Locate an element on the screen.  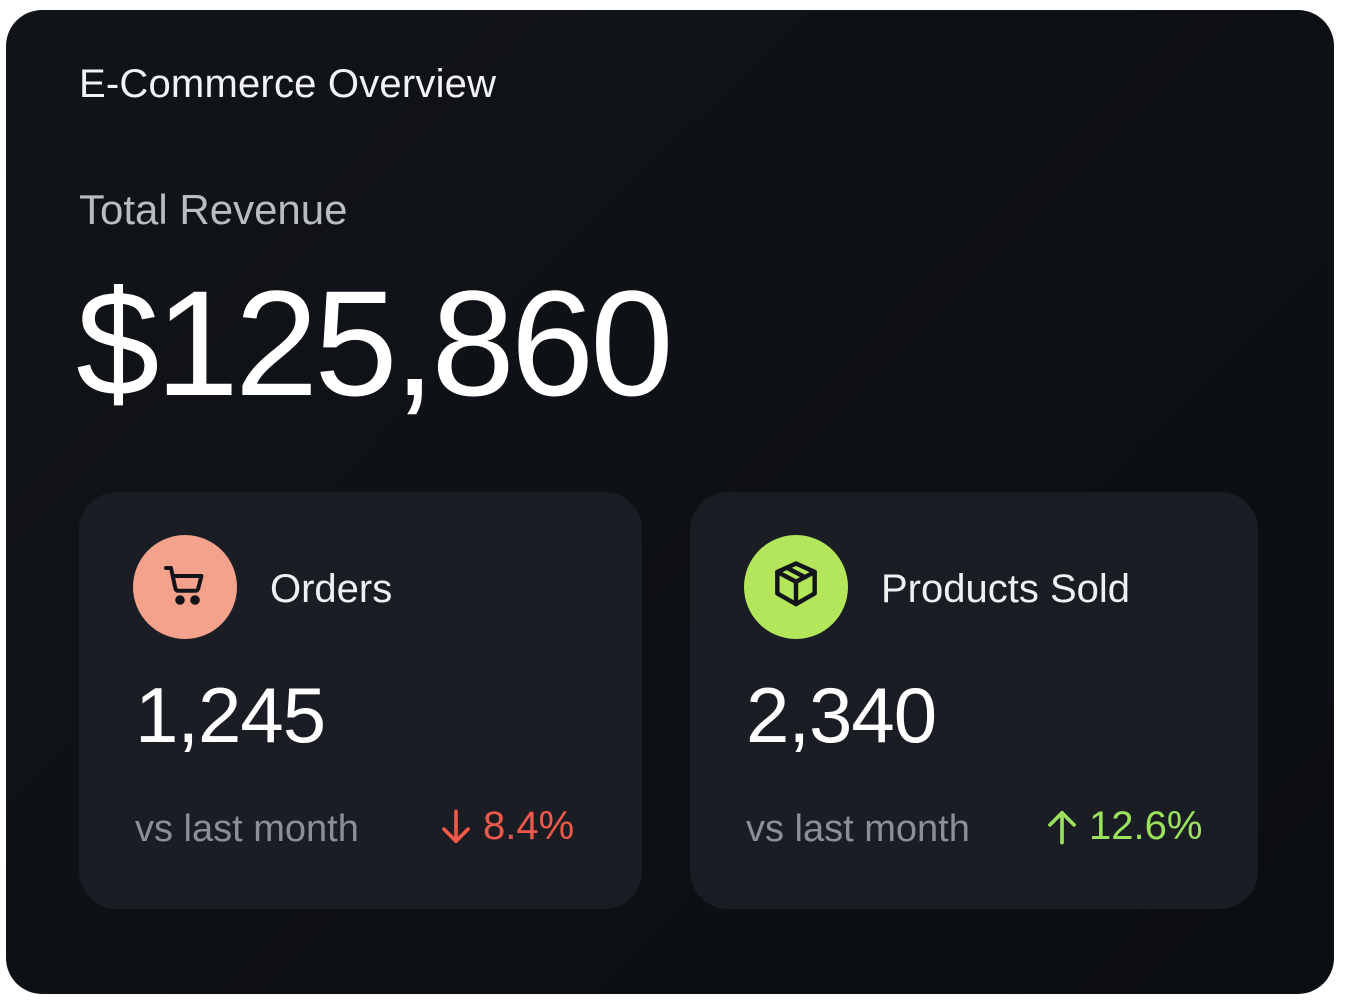
products-sold-value: 2,340 is located at coordinates (841, 715).